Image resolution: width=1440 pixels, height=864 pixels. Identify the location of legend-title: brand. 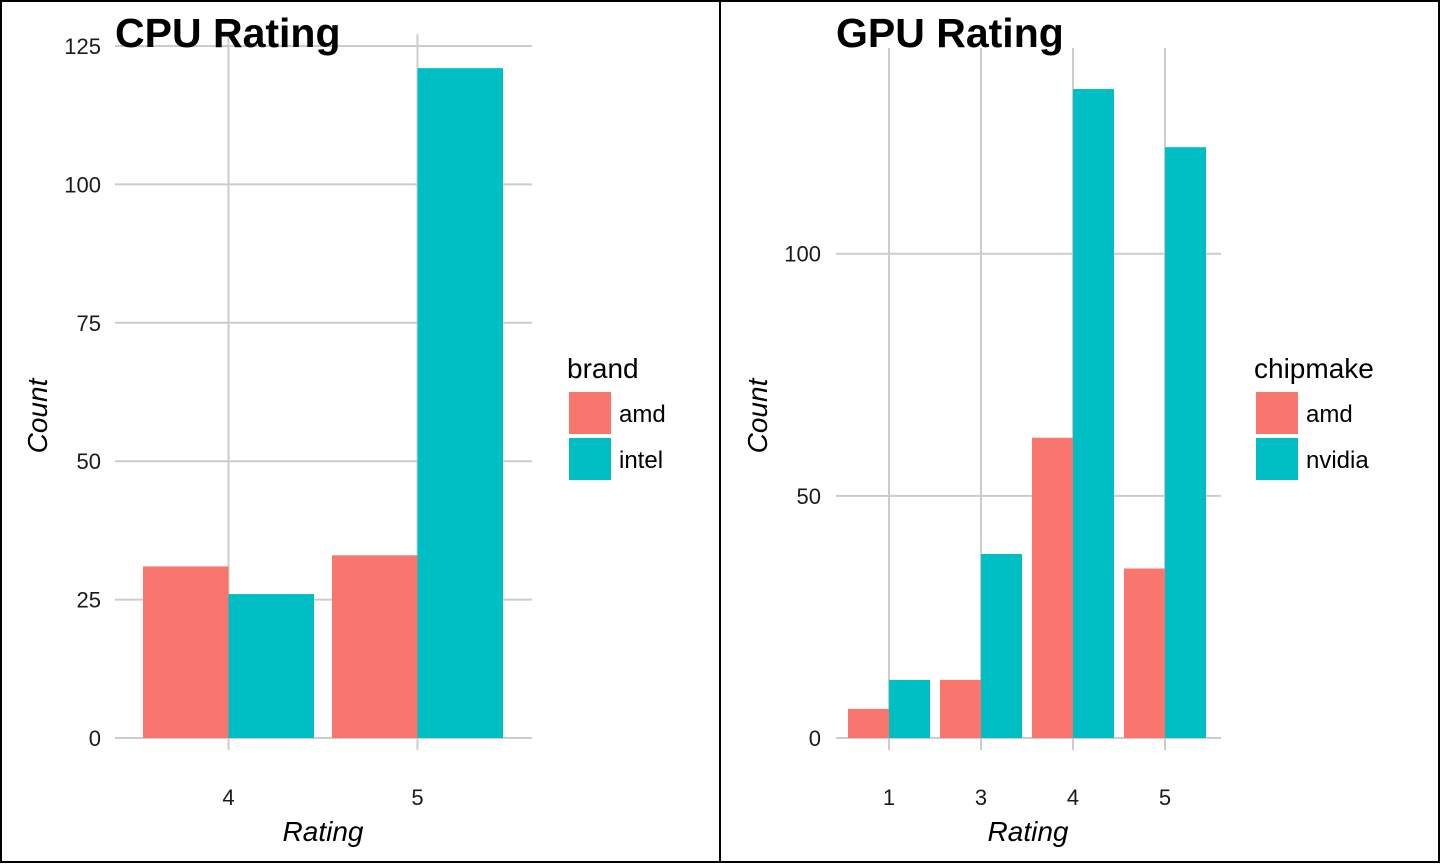
(603, 368).